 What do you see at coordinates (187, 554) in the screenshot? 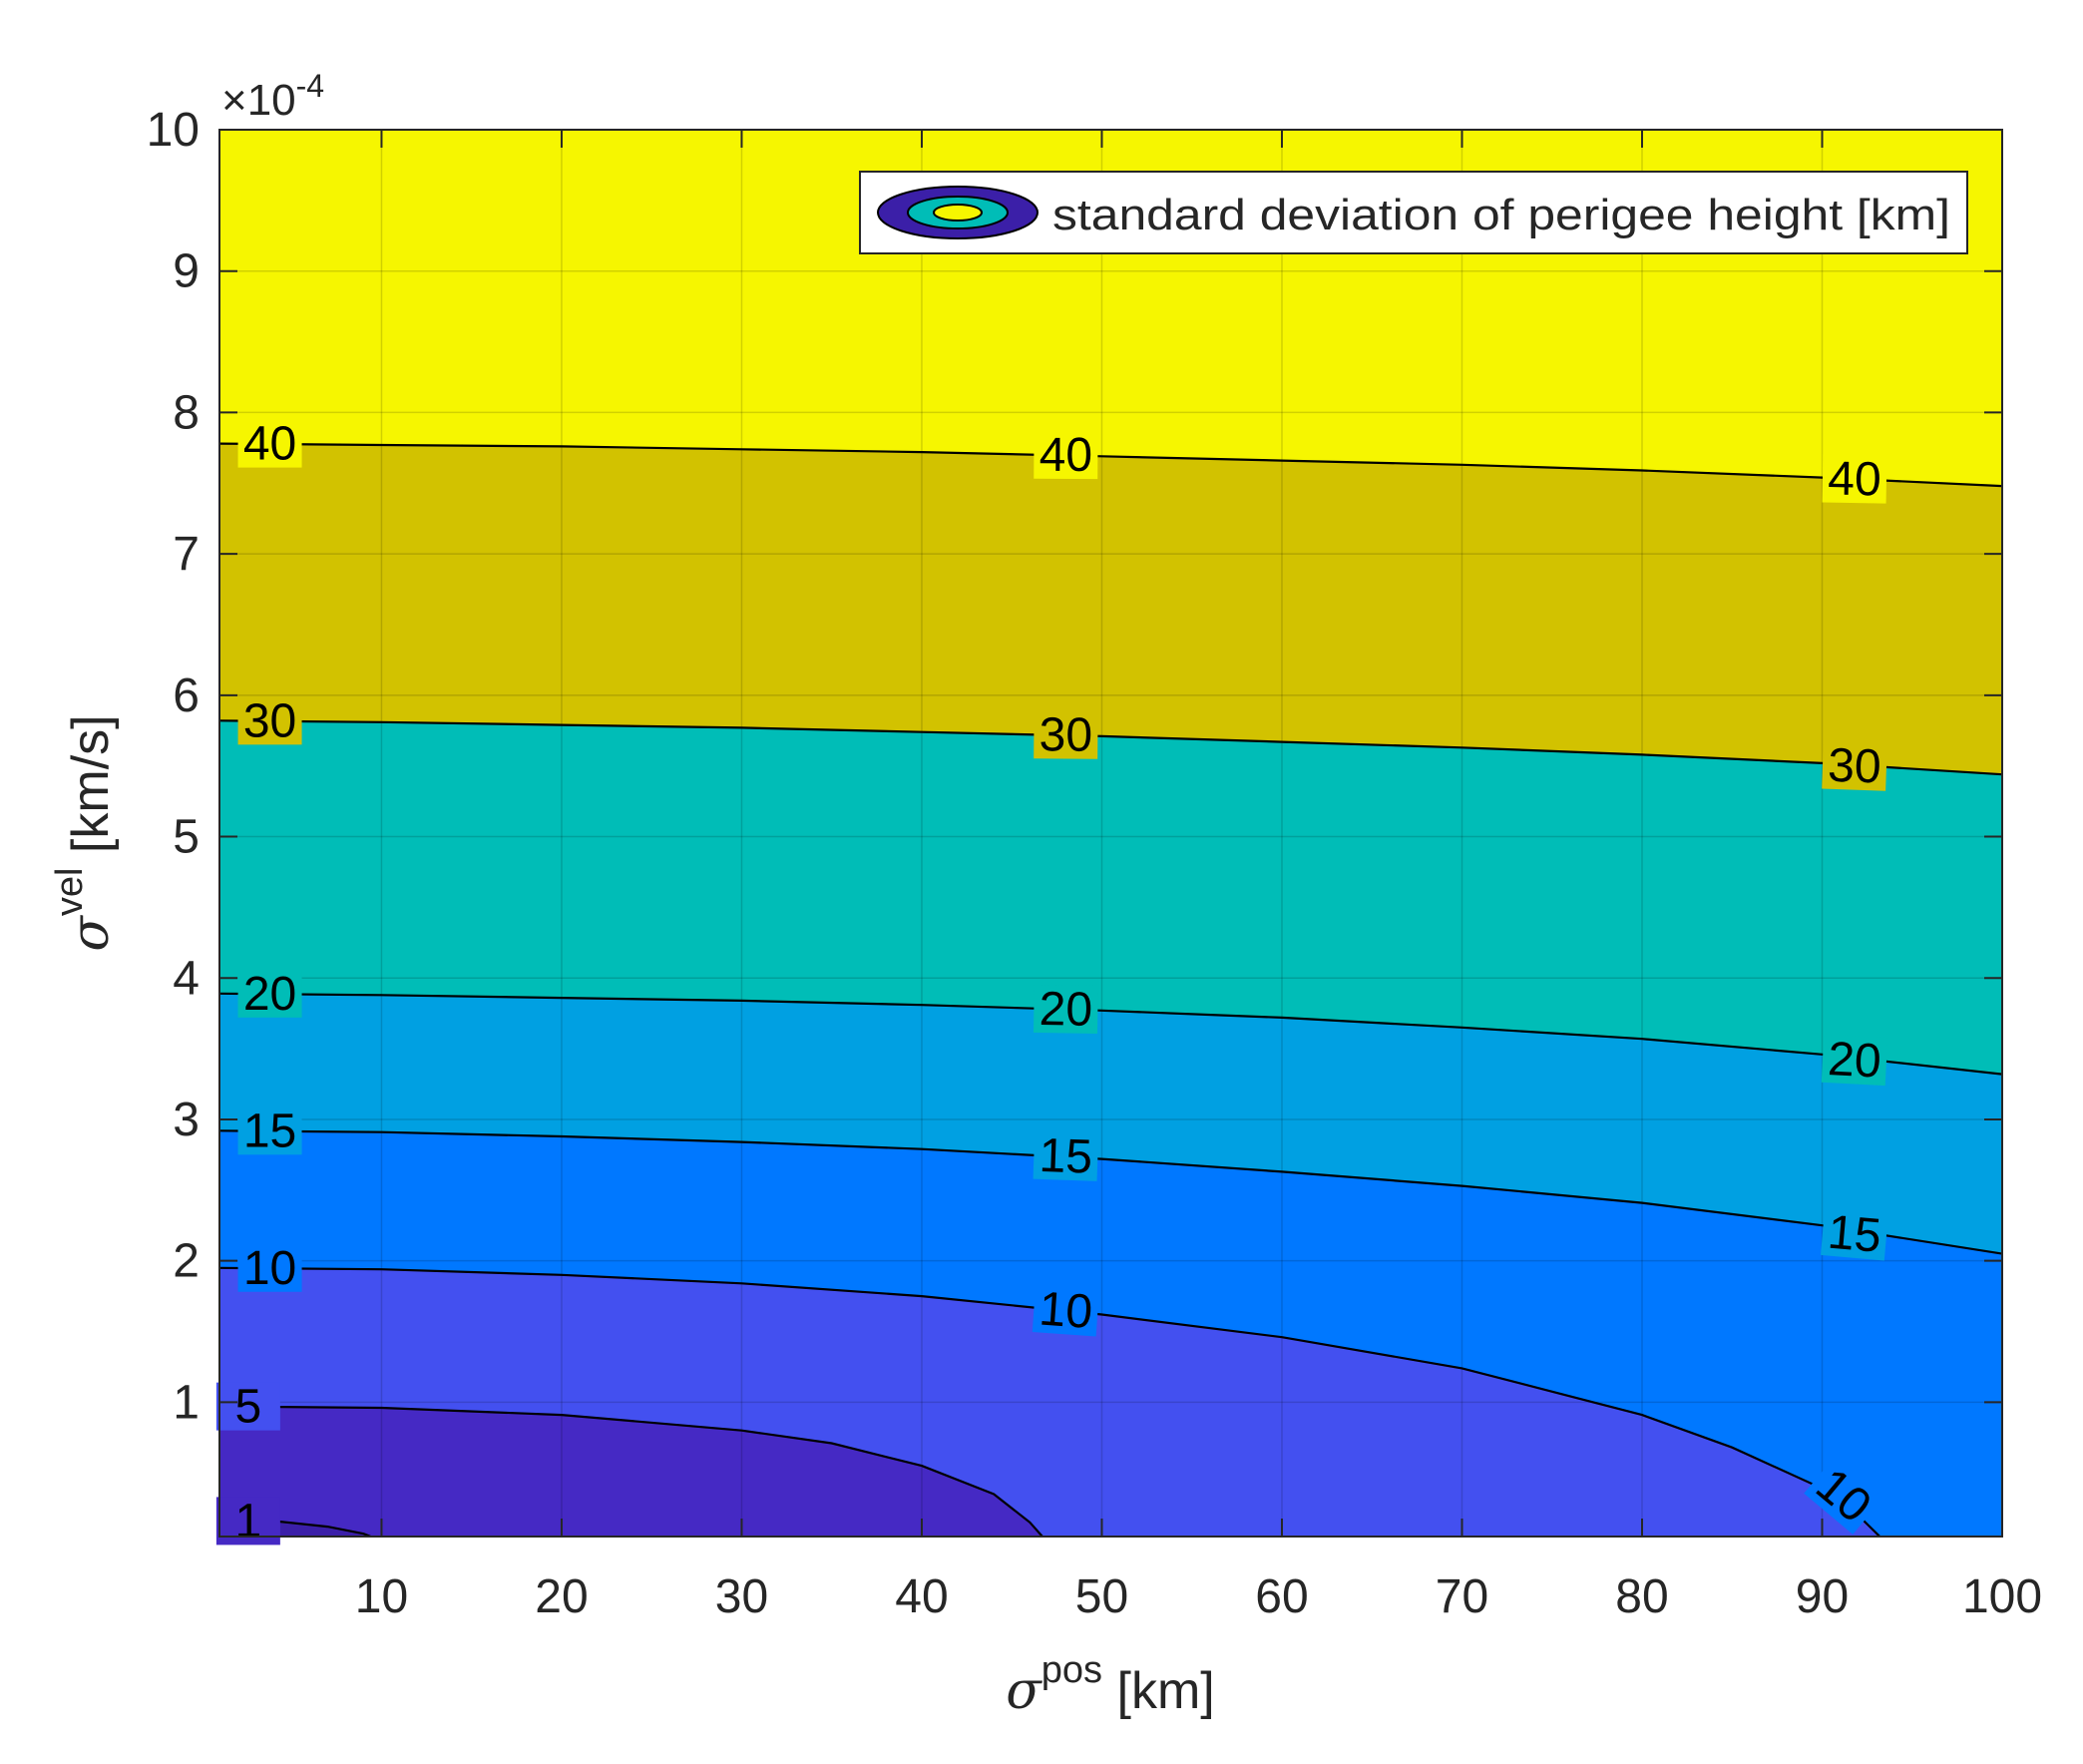
I see `y-tick-label: 7` at bounding box center [187, 554].